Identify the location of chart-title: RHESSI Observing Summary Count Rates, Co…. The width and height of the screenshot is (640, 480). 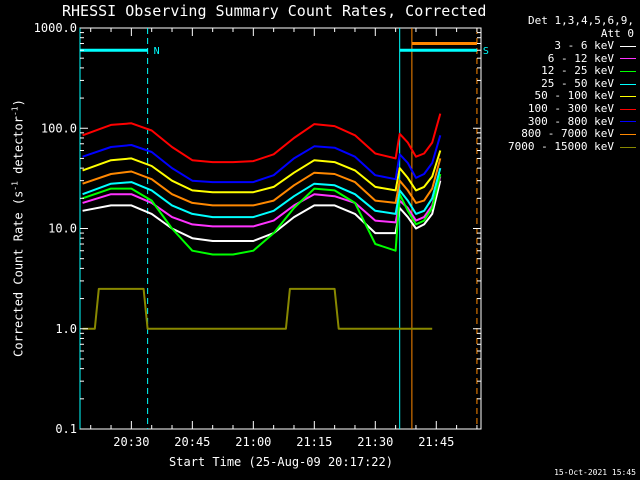
(274, 11).